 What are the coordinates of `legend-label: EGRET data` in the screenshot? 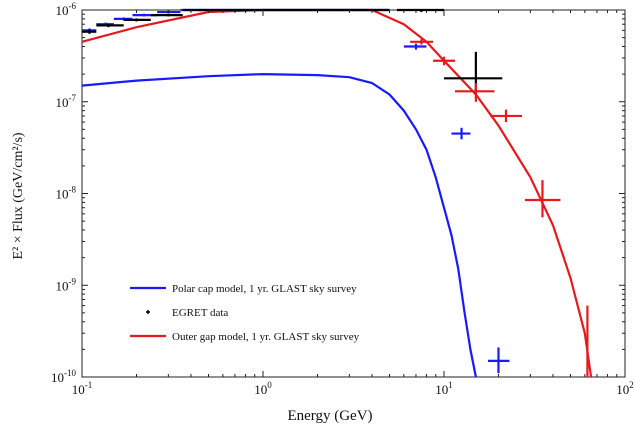 It's located at (200, 313).